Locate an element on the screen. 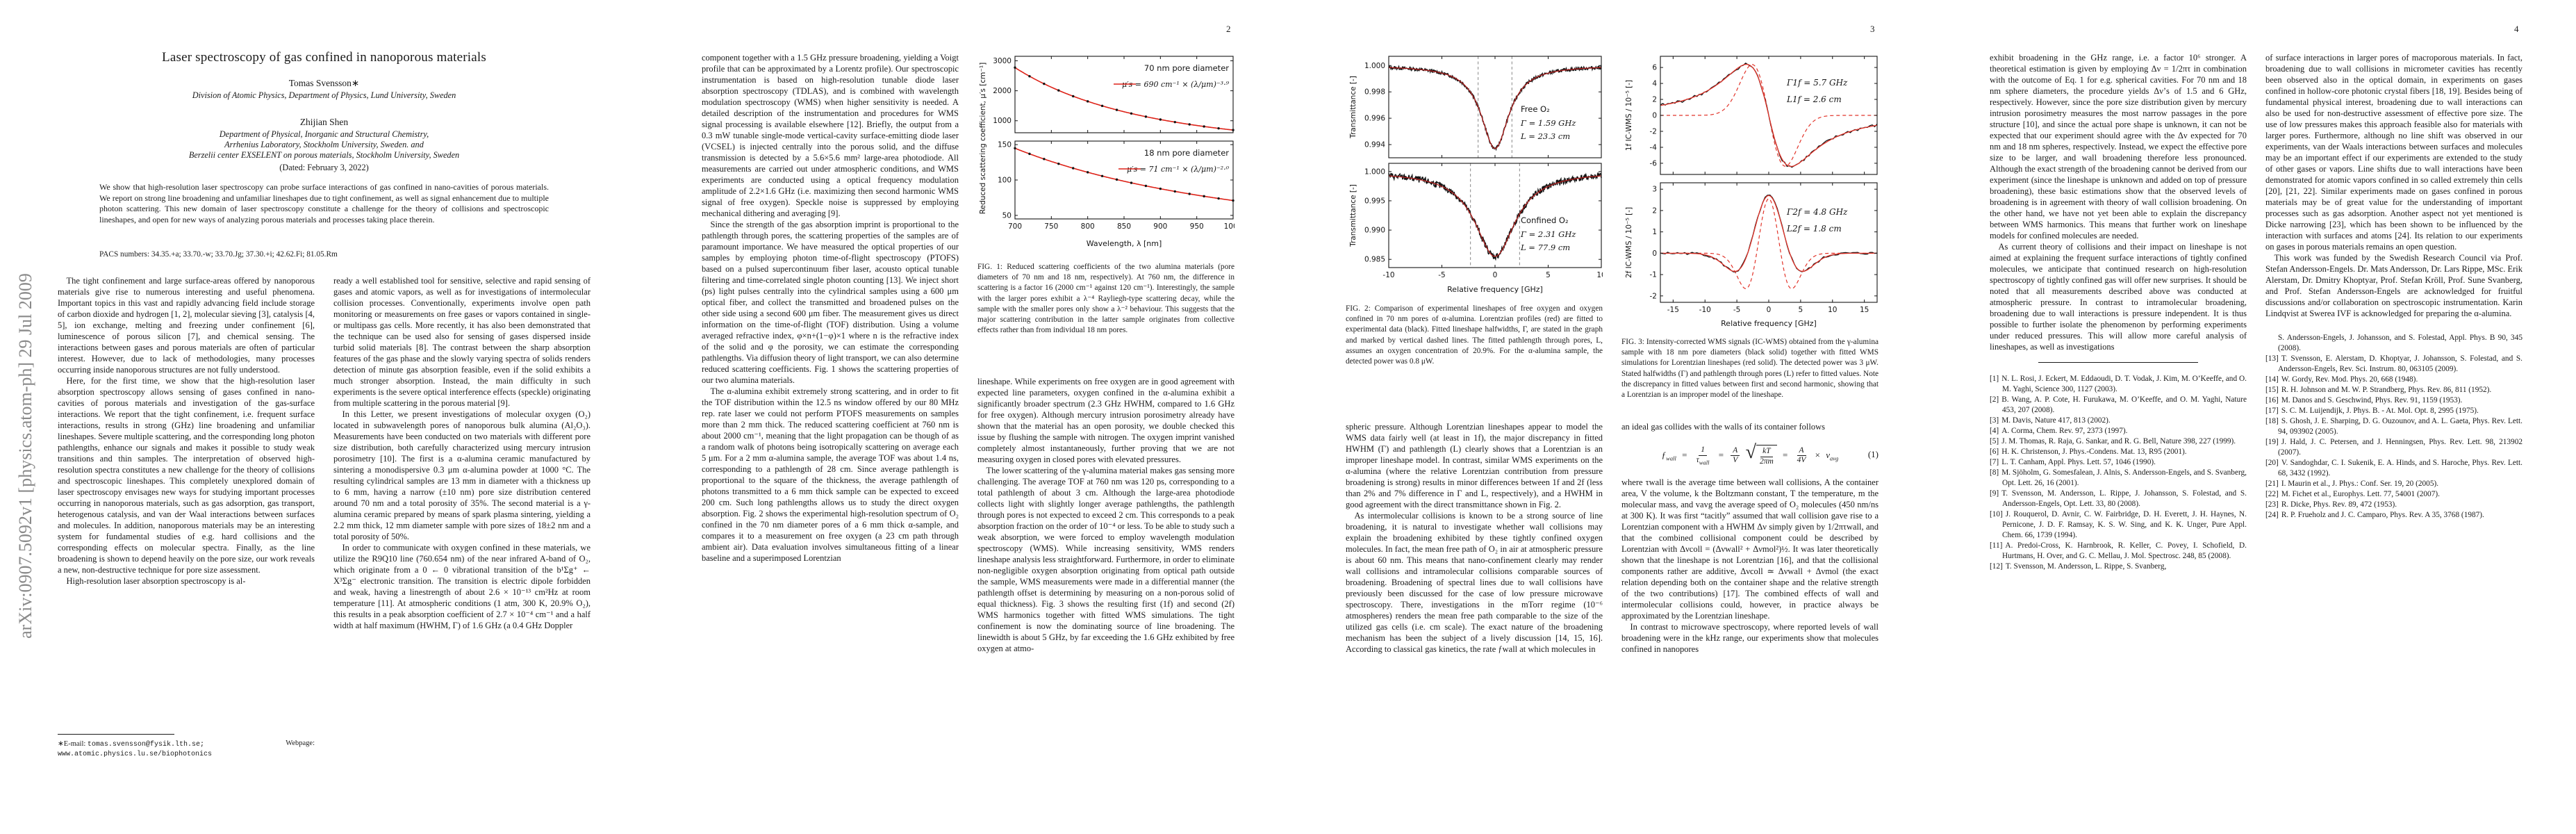 Image resolution: width=2576 pixels, height=834 pixels. svg-text: 0.985 is located at coordinates (1374, 260).